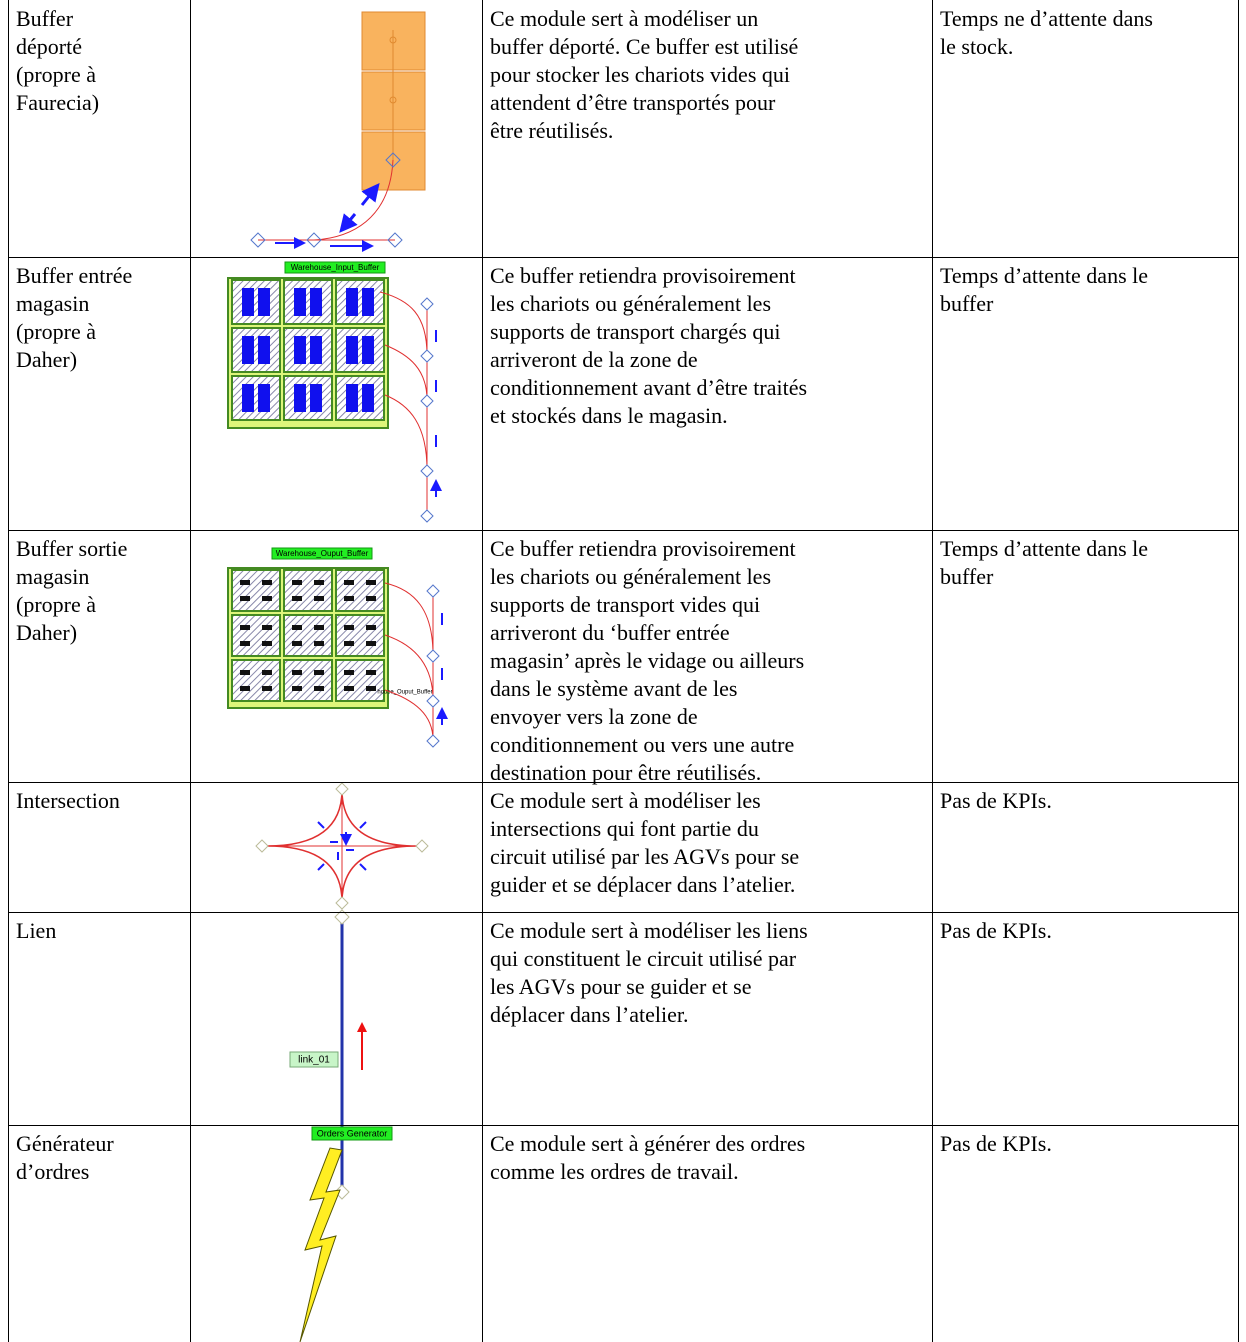  Describe the element at coordinates (625, 800) in the screenshot. I see `cell-text: Ce module sert à modéliser les` at that location.